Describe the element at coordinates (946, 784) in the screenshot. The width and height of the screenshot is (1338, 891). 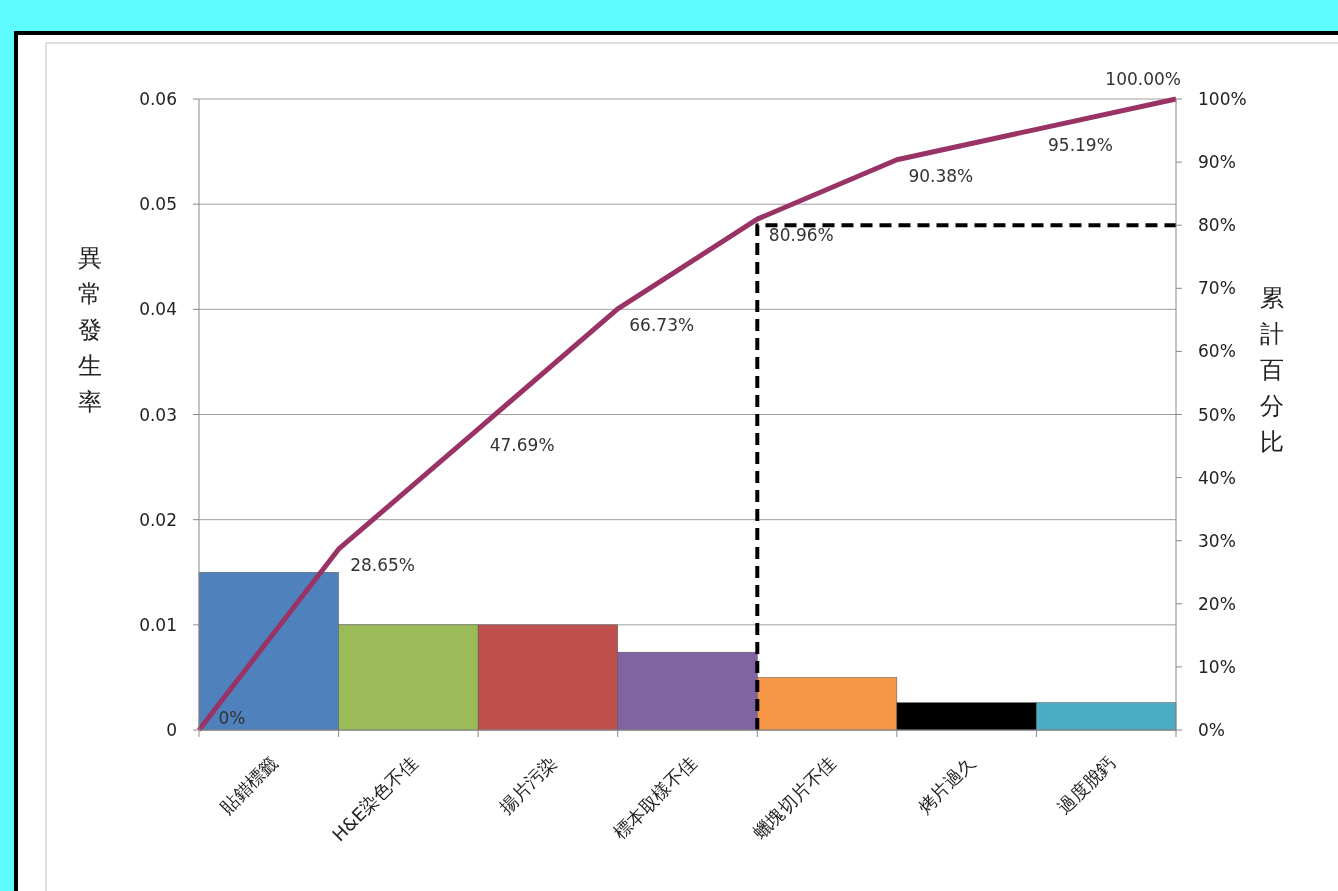
I see `x-tick-label: 烤片過久` at that location.